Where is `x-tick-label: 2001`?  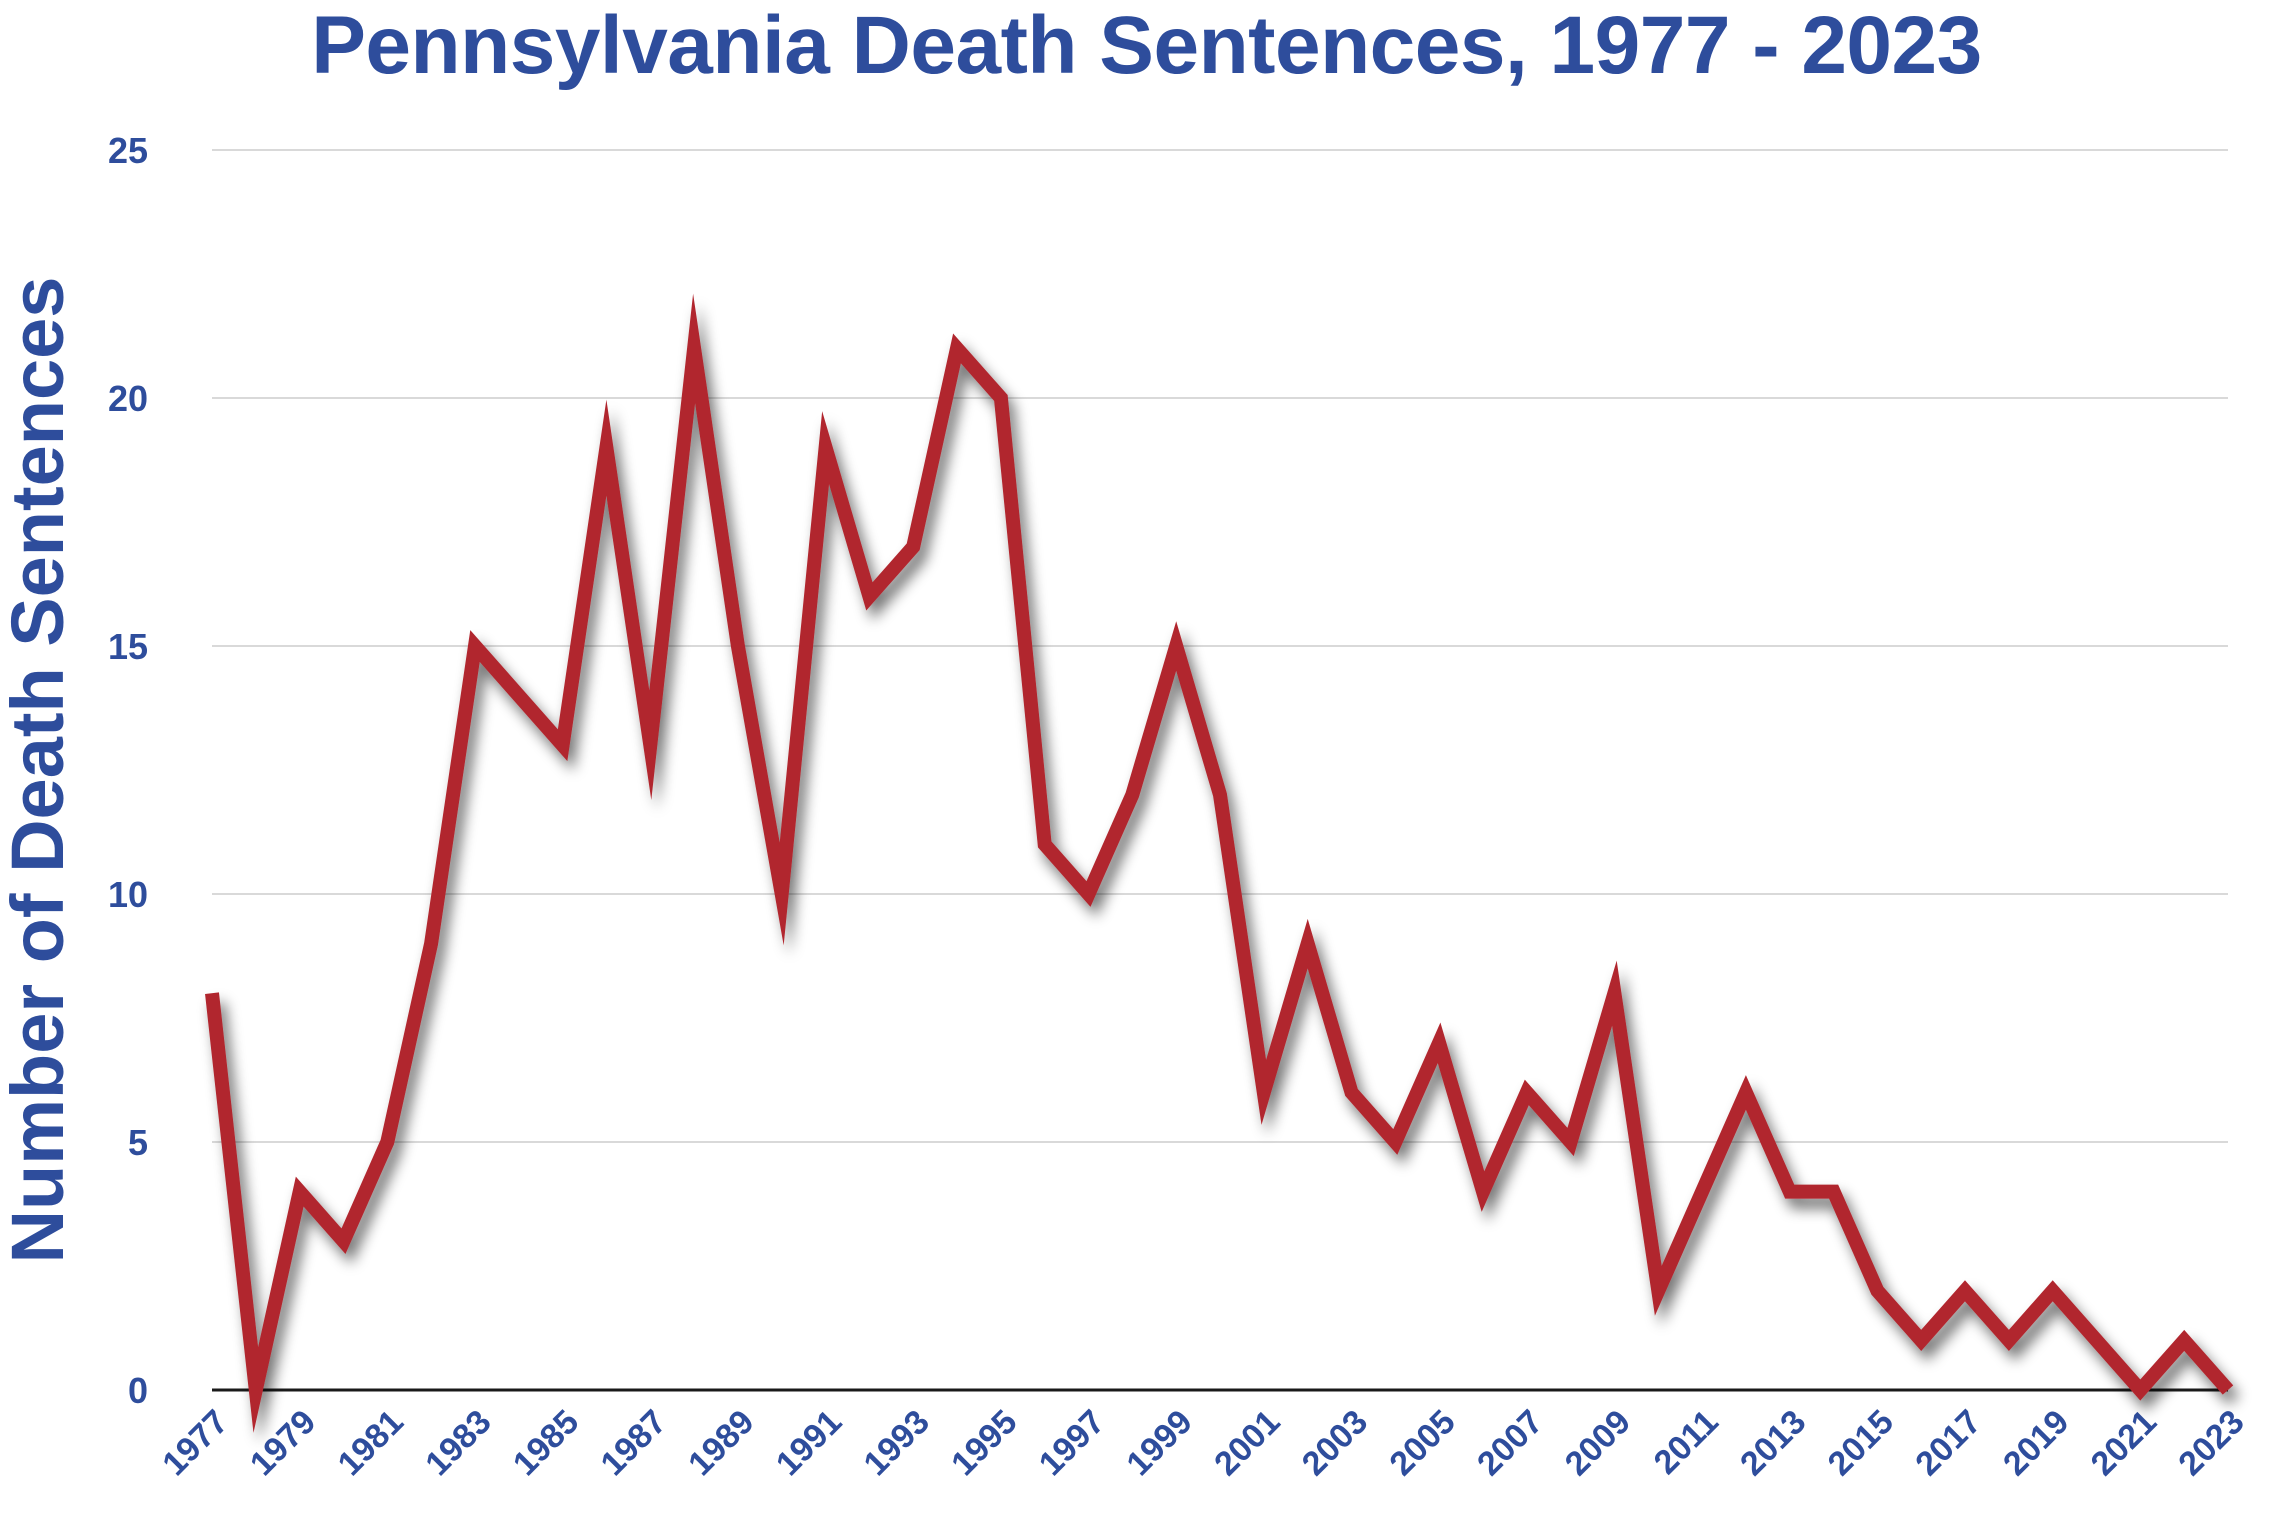
x-tick-label: 2001 is located at coordinates (1247, 1443).